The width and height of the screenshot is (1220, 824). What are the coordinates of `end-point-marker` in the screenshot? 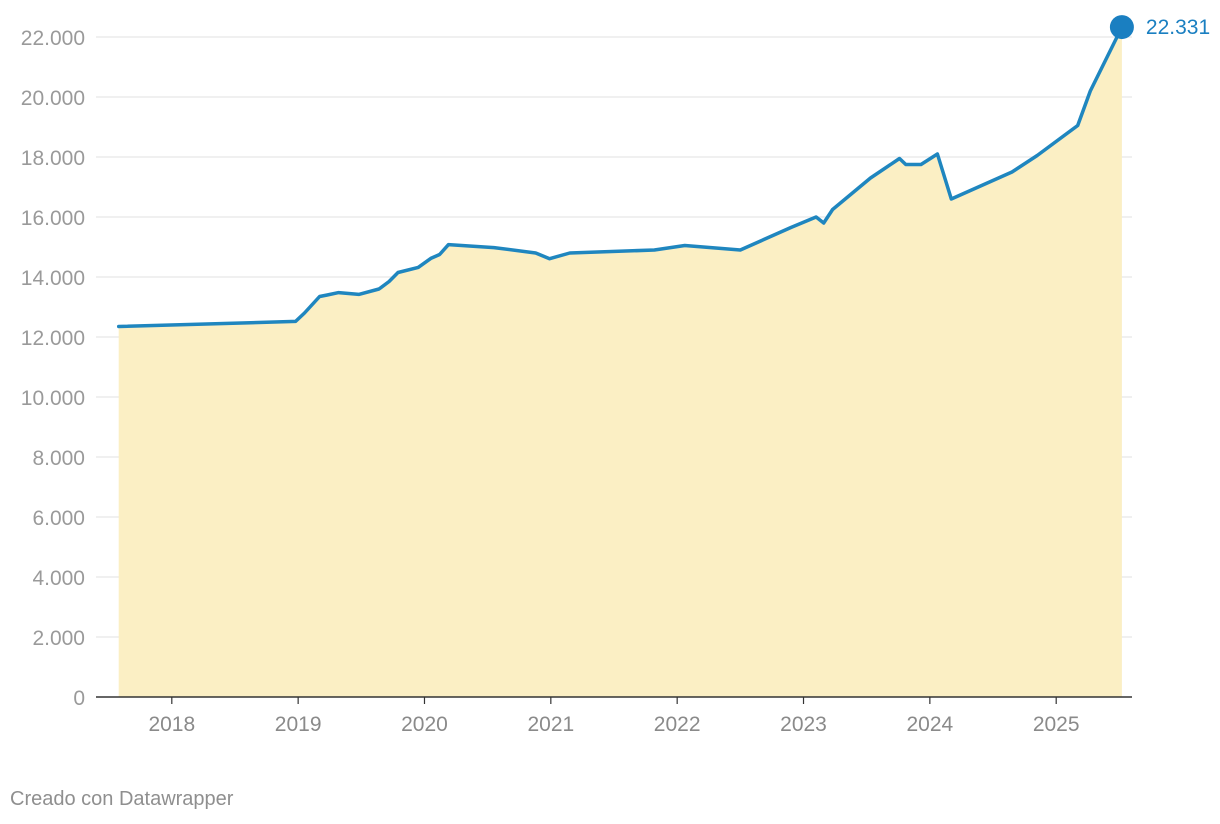 It's located at (1121, 27).